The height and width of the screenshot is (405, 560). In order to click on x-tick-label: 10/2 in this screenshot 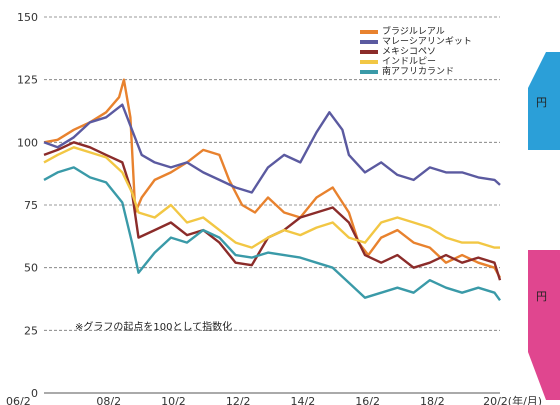, I will do `click(173, 400)`.